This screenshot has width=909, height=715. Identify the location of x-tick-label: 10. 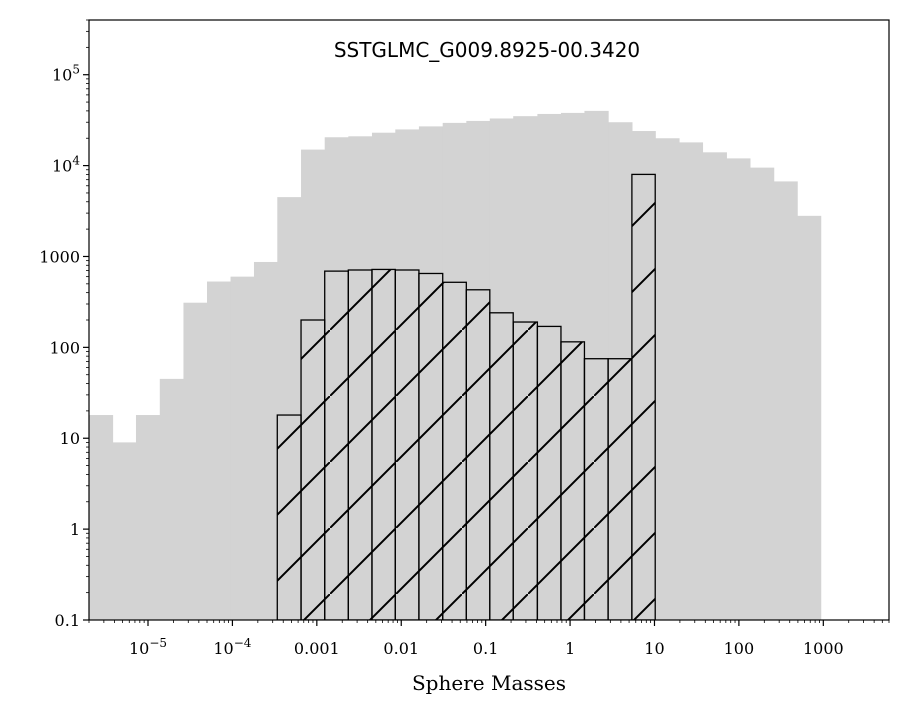
(654, 648).